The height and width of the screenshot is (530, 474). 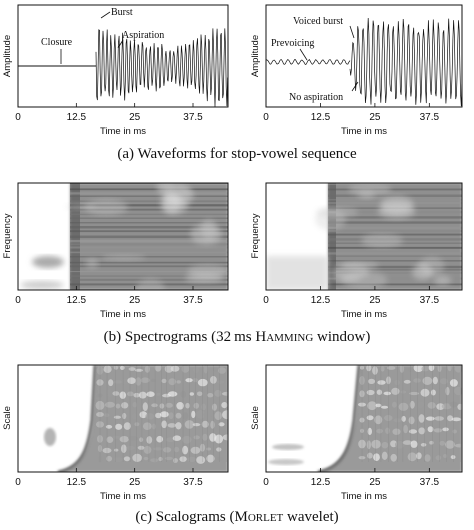 I want to click on scalogram-left-xtick-label: 12.5, so click(x=77, y=482).